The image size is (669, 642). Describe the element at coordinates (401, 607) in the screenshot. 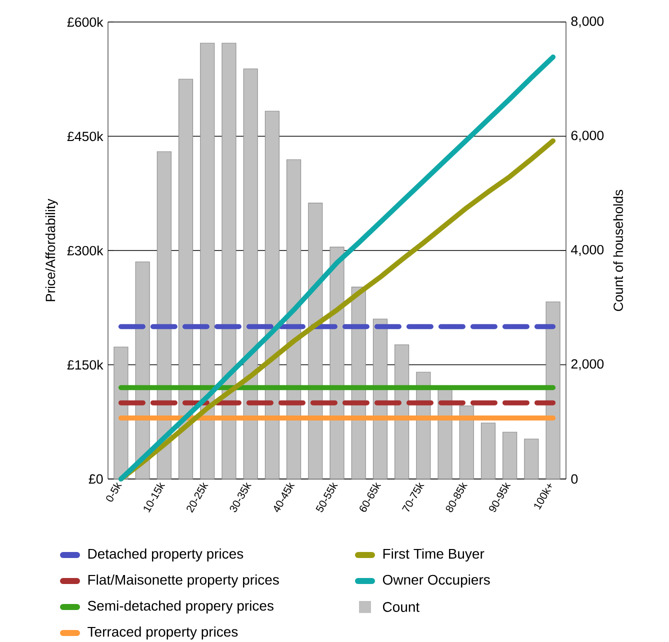

I see `legend-label: Count` at that location.